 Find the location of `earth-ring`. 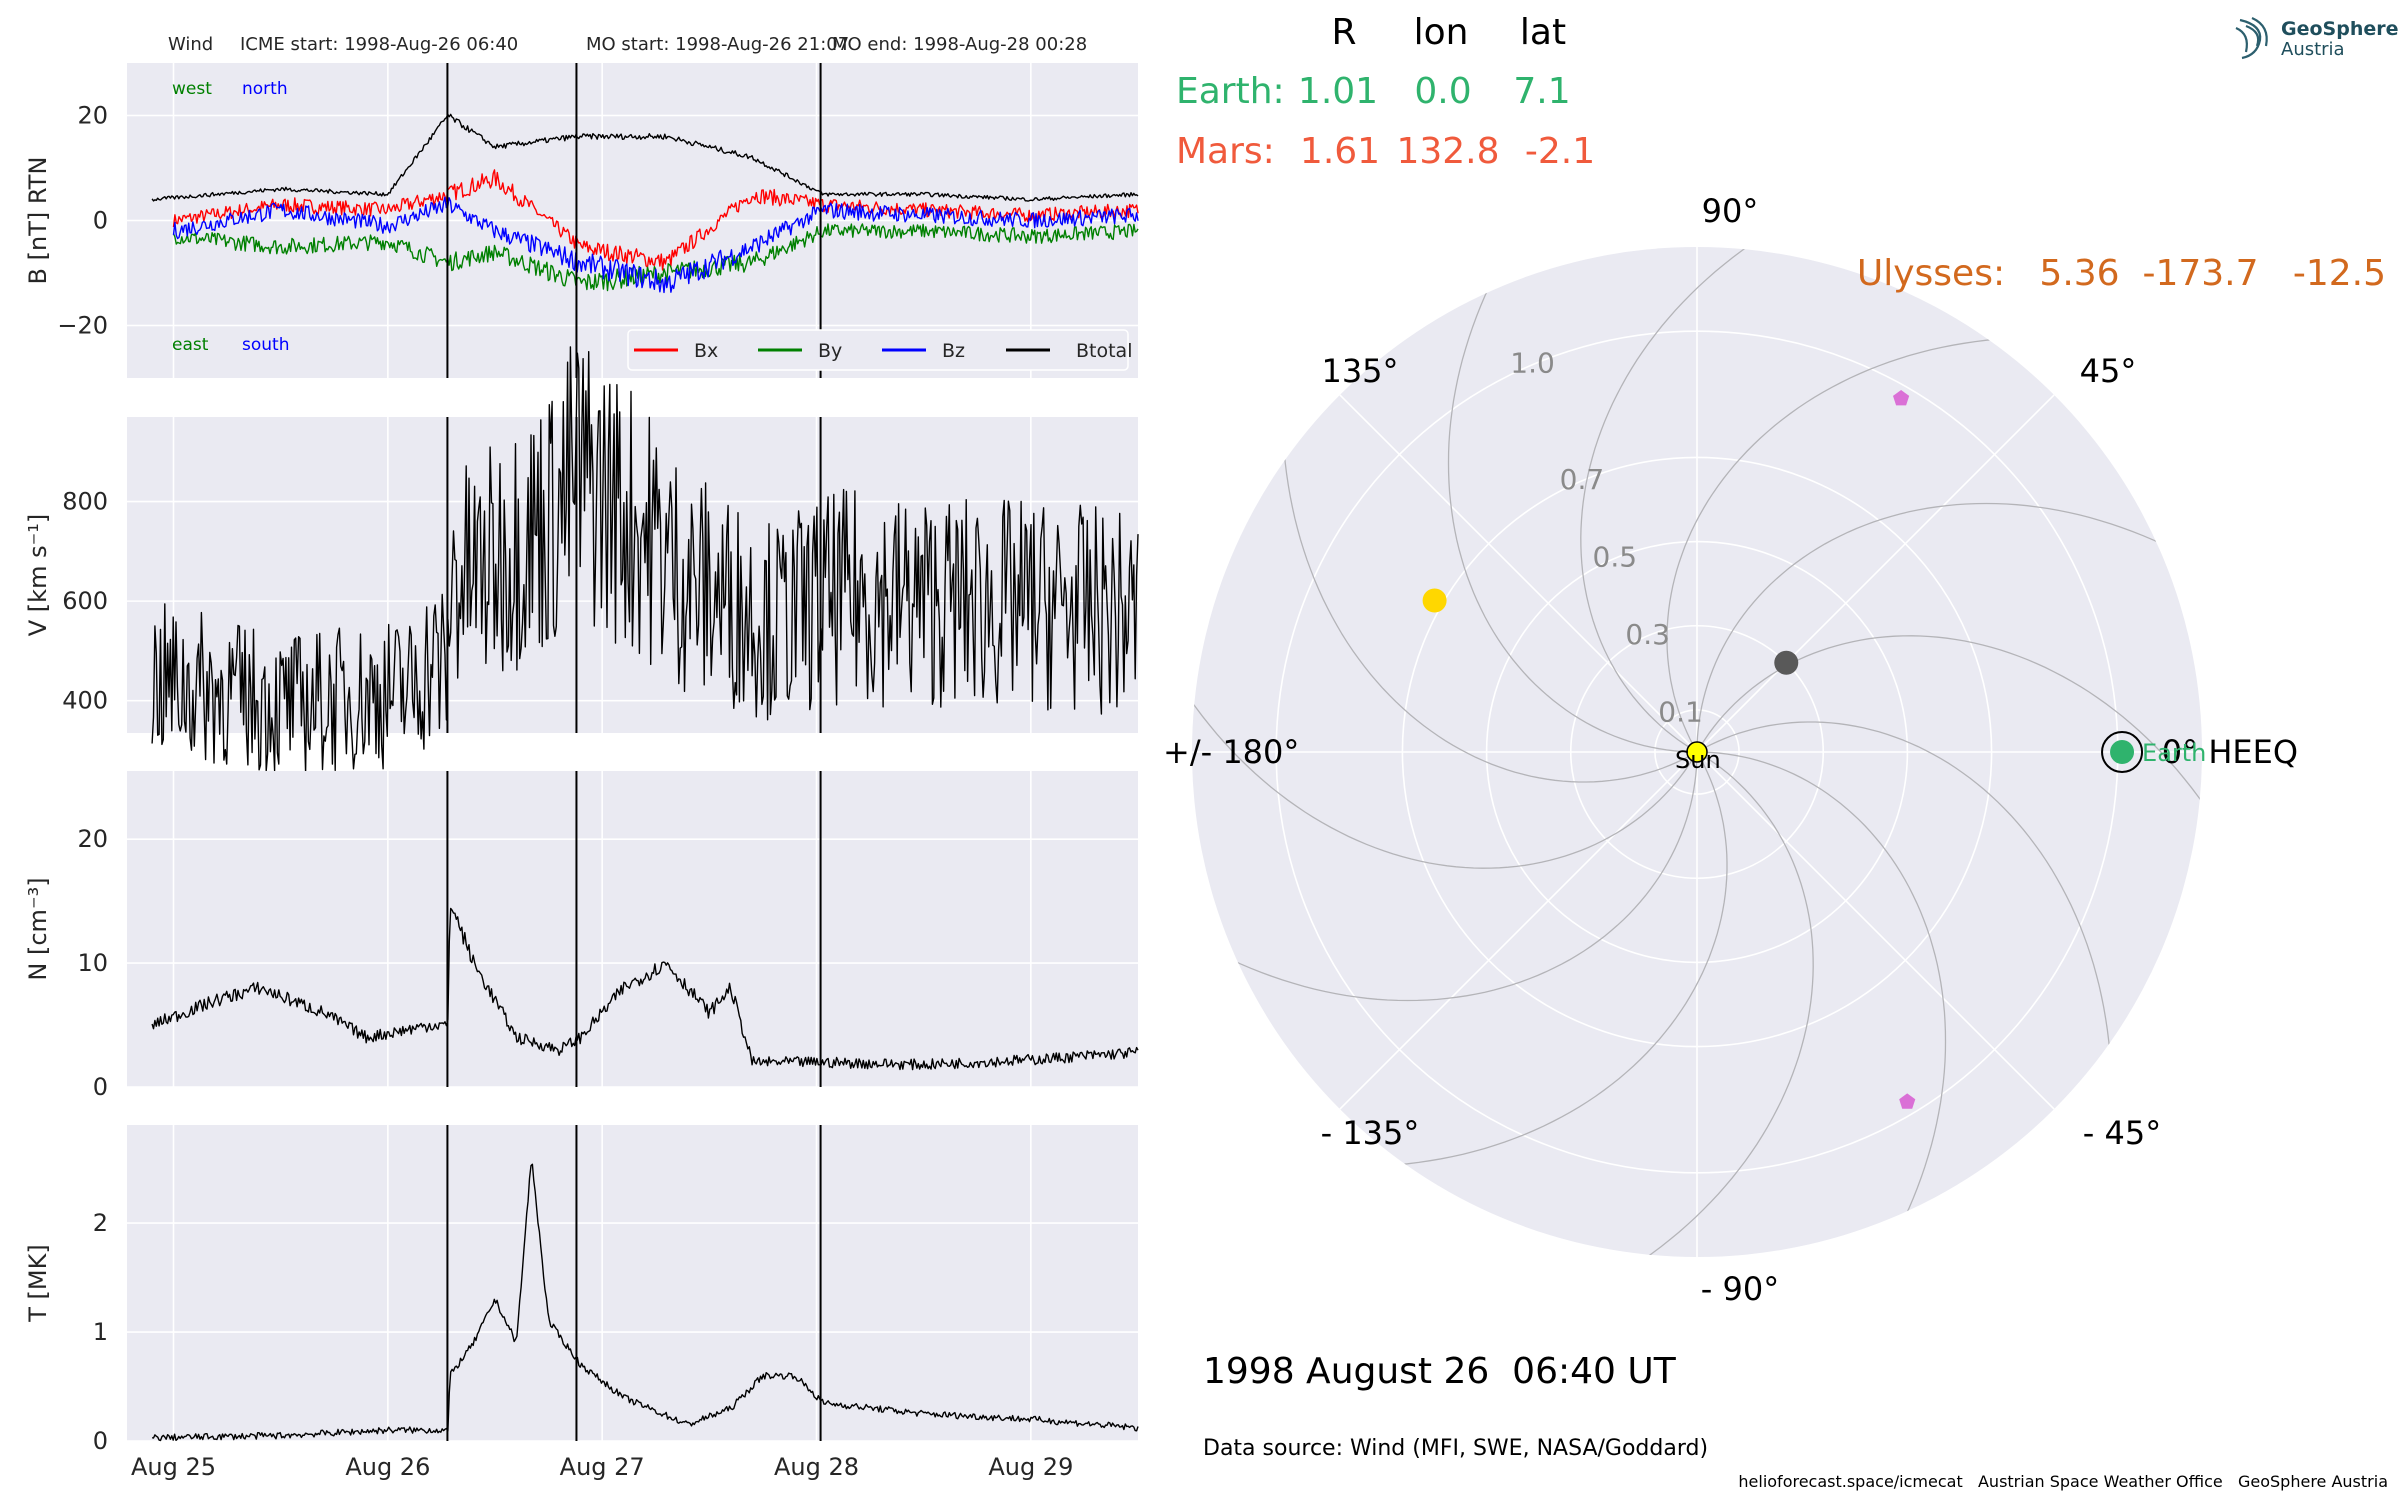

earth-ring is located at coordinates (2122, 752).